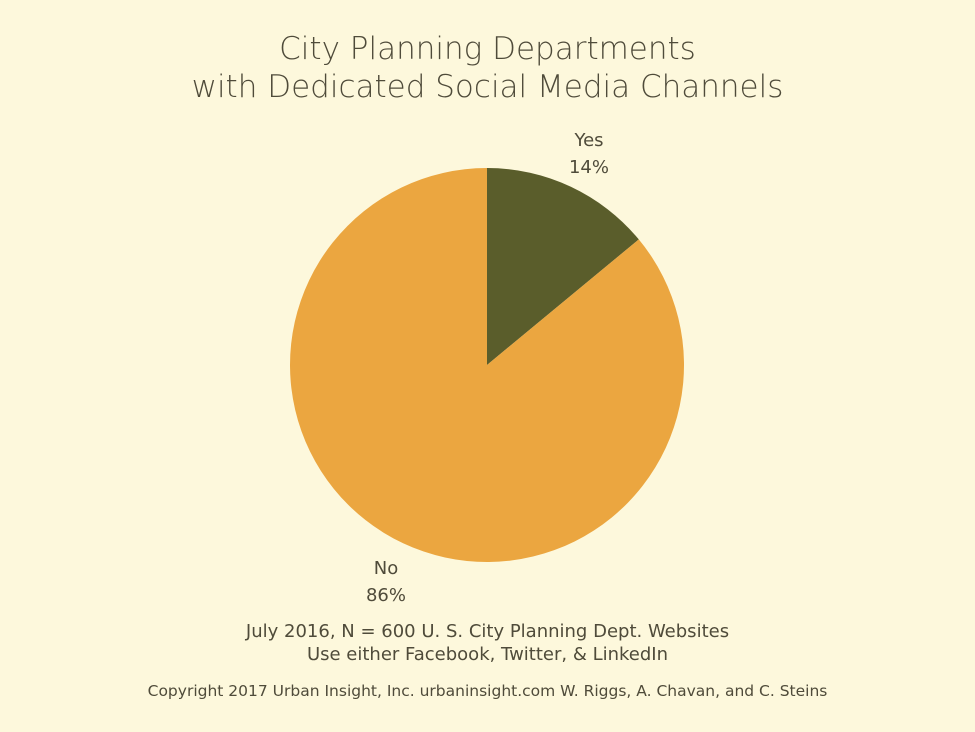  What do you see at coordinates (386, 582) in the screenshot?
I see `slice-label-no-group: No 86%` at bounding box center [386, 582].